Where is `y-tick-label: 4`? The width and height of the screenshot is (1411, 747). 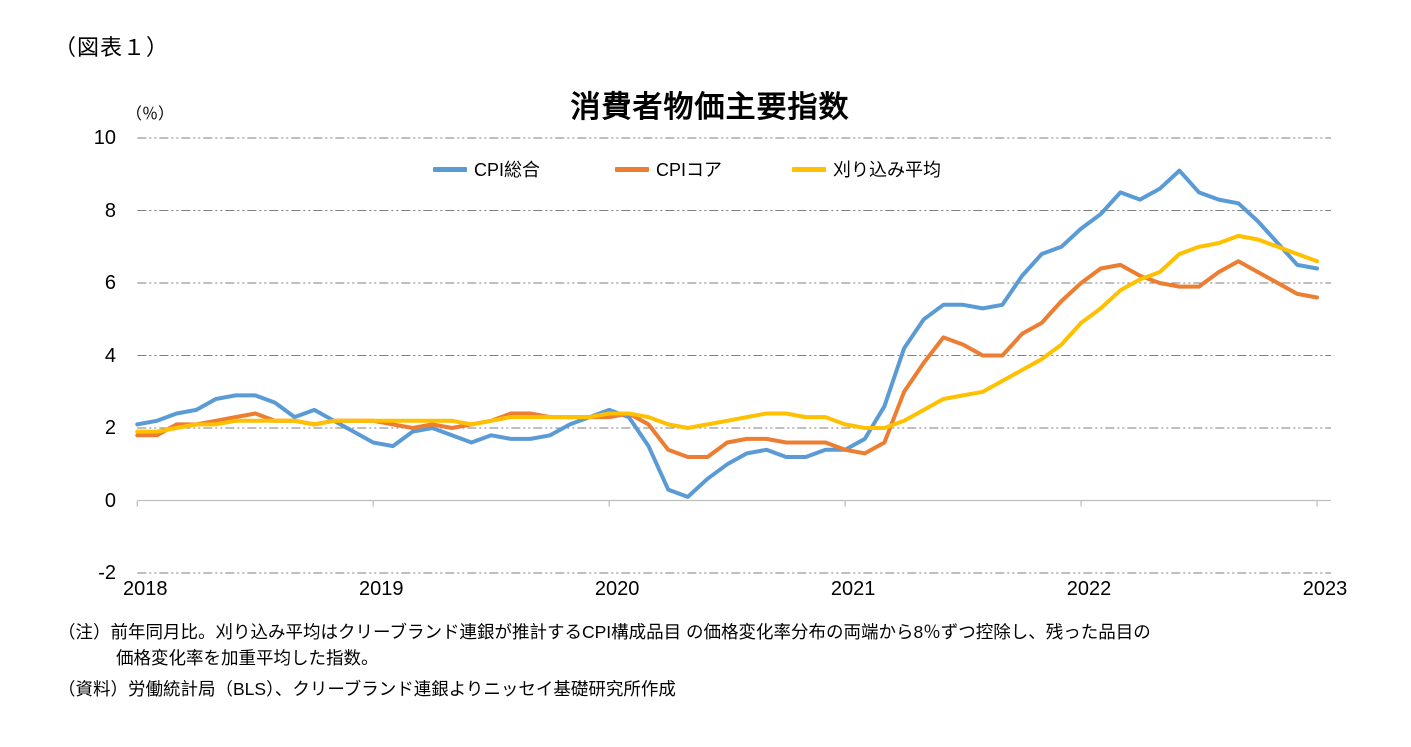
y-tick-label: 4 is located at coordinates (110, 355).